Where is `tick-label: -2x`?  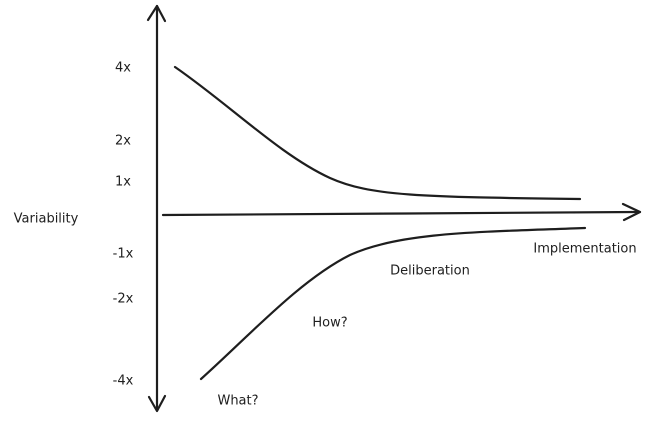 tick-label: -2x is located at coordinates (123, 299).